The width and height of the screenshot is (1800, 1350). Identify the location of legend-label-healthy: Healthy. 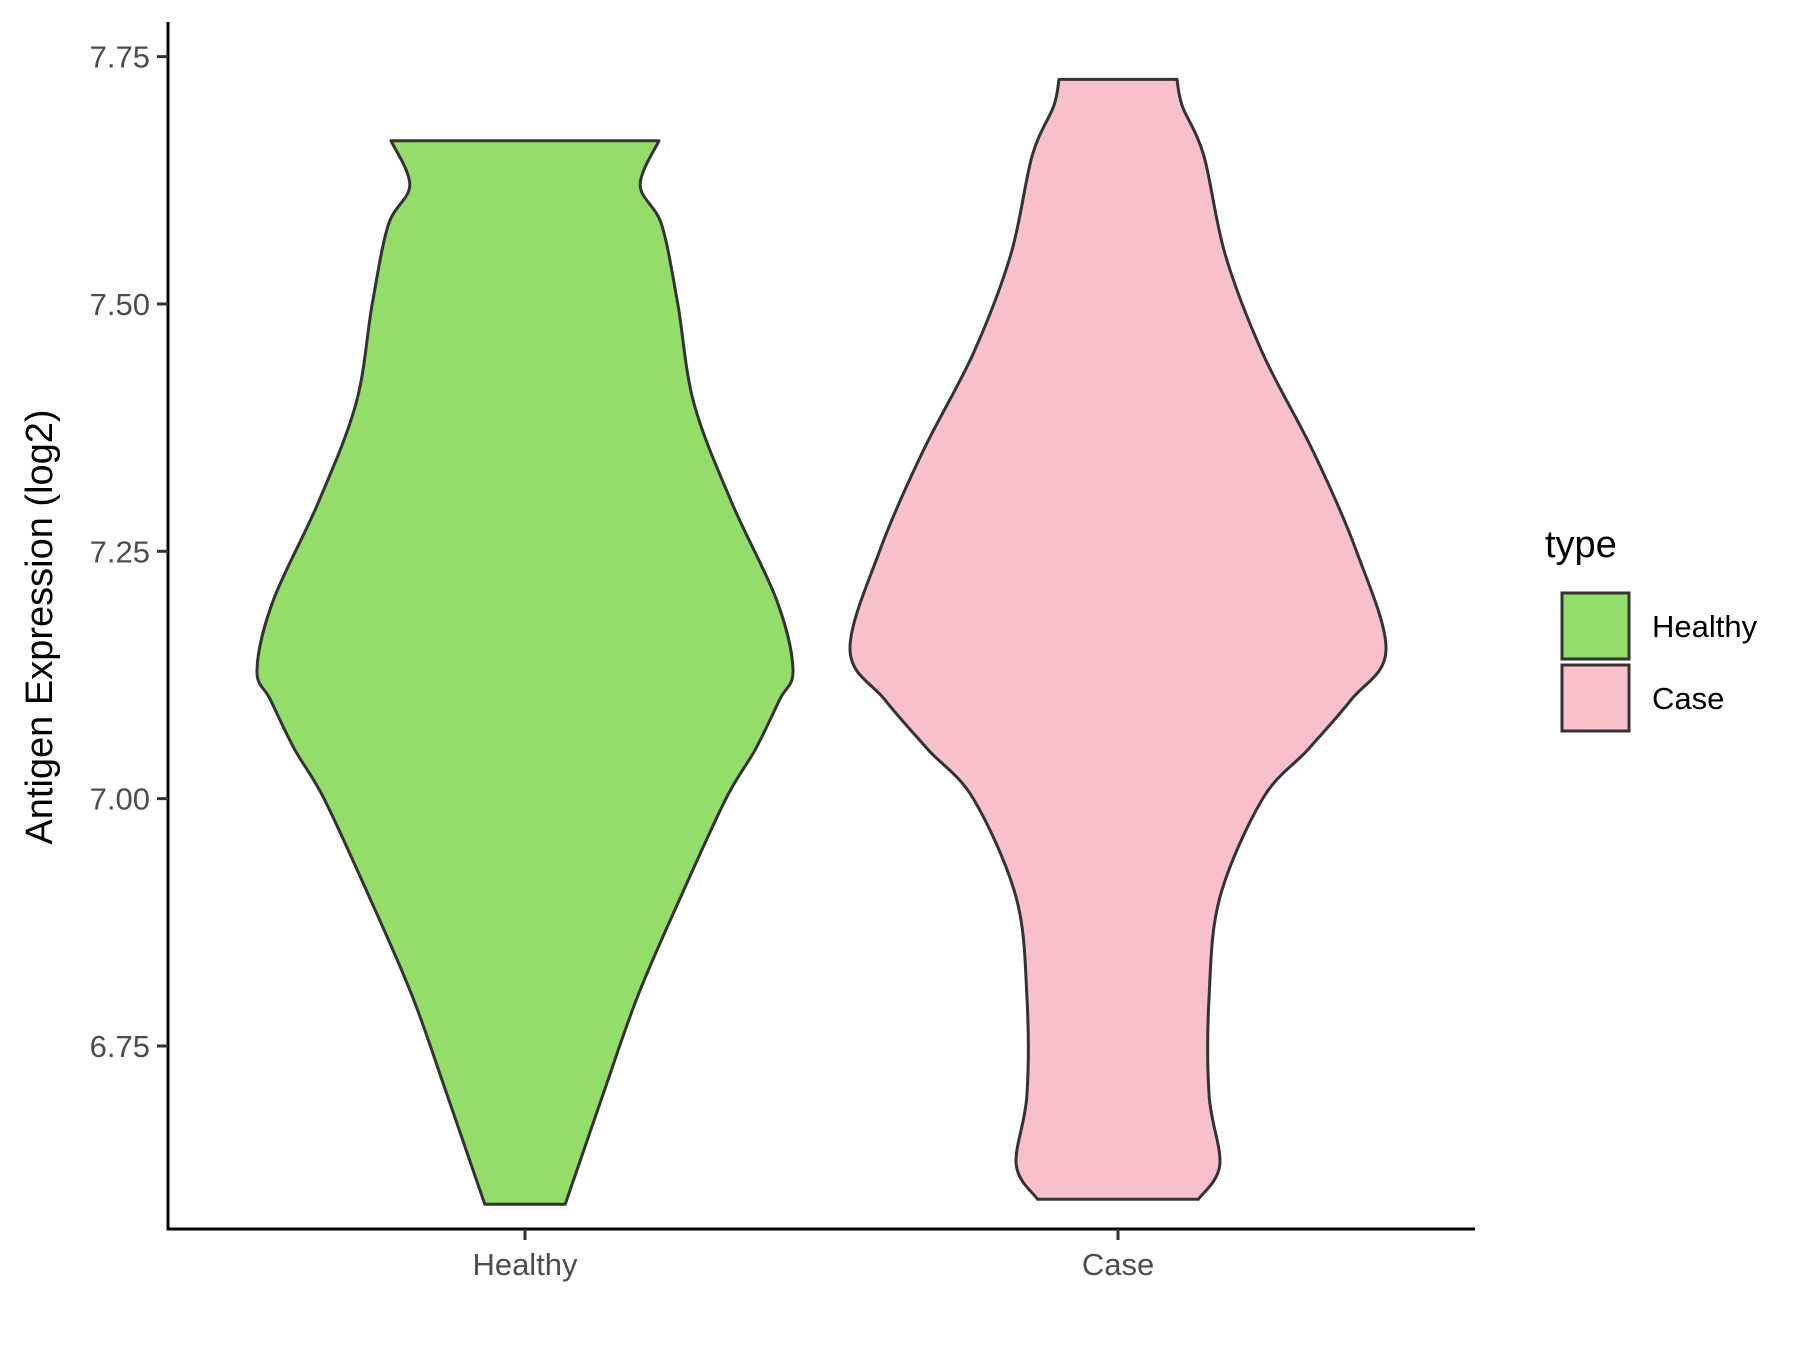
(1705, 626).